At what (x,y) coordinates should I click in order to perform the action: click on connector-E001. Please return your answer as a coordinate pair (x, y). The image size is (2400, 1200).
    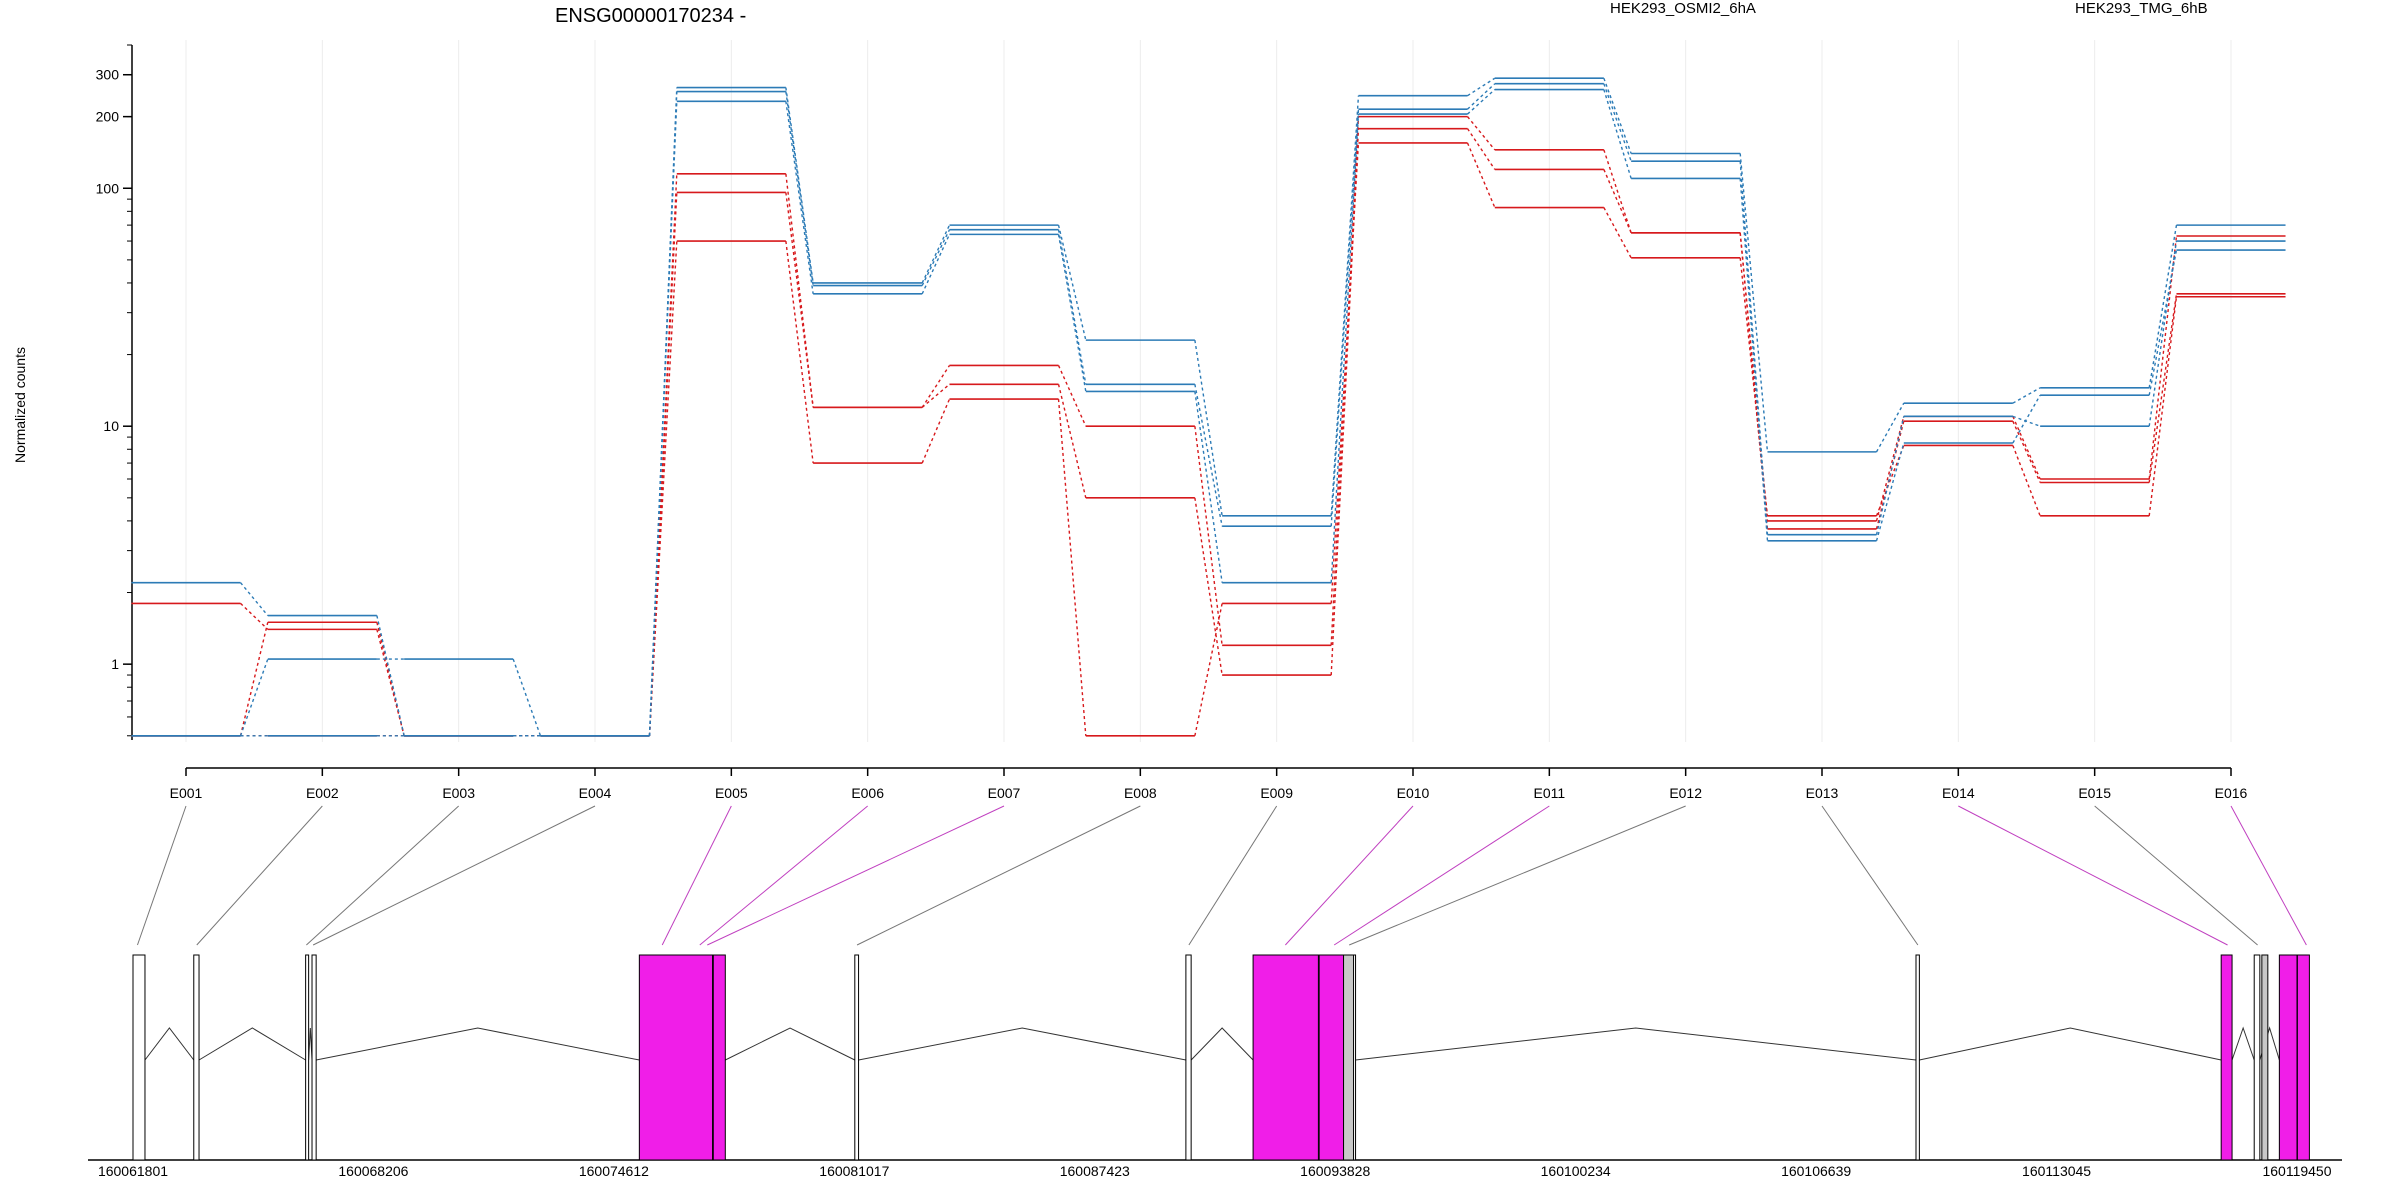
    Looking at the image, I should click on (161, 875).